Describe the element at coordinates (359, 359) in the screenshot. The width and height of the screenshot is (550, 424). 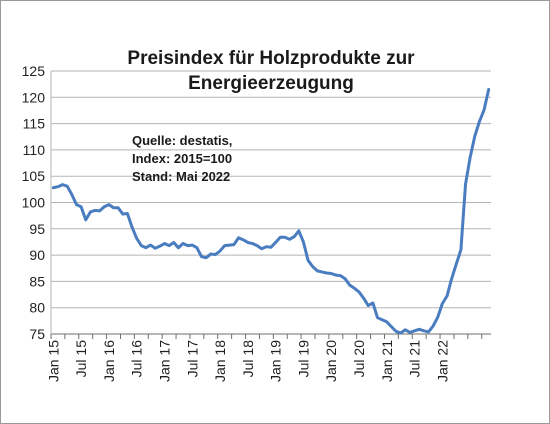
I see `x-tick-label: Jul 20` at that location.